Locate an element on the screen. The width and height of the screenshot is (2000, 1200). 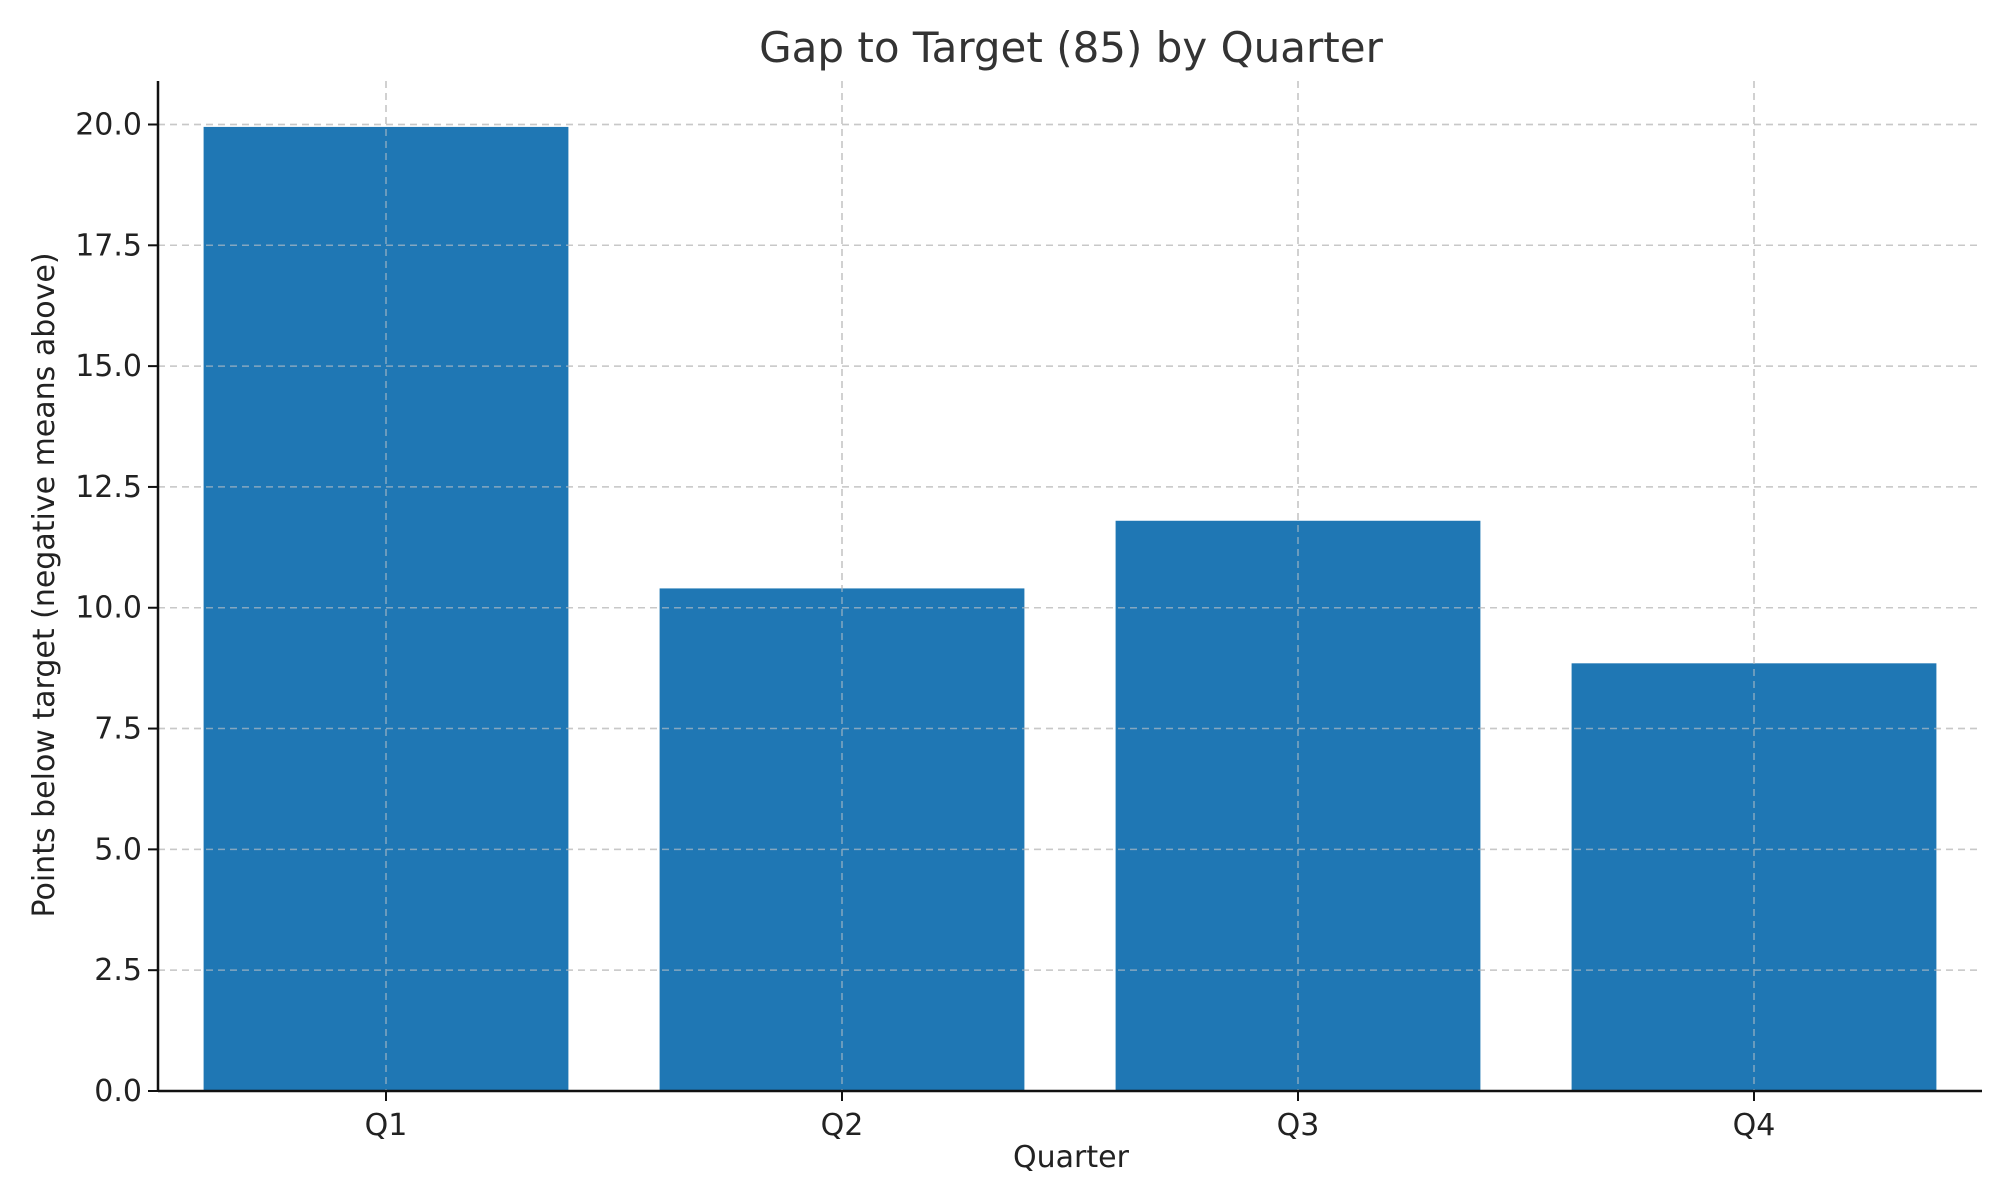
x-tick-label: Q3 is located at coordinates (1298, 1125).